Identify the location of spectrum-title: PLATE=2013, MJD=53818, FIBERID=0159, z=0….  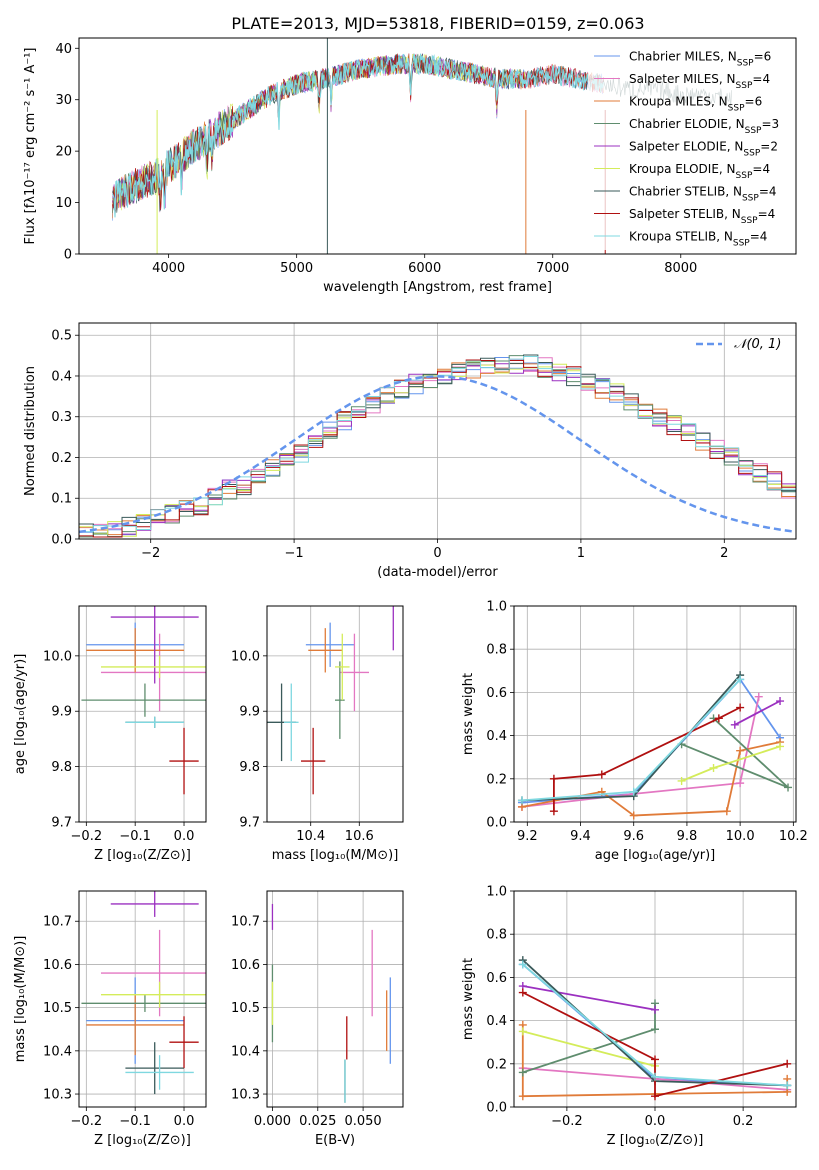
(437, 23).